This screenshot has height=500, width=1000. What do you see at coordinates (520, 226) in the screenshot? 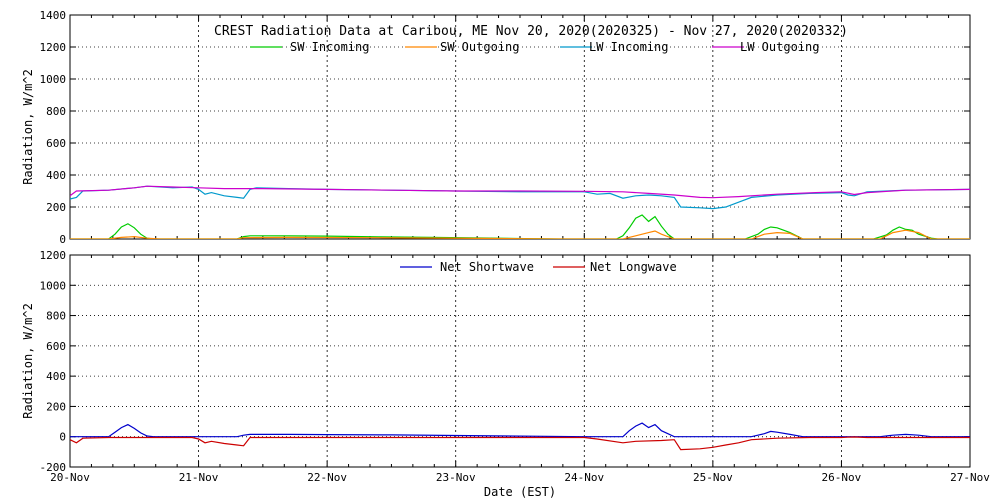
I see `sw-incoming-line` at bounding box center [520, 226].